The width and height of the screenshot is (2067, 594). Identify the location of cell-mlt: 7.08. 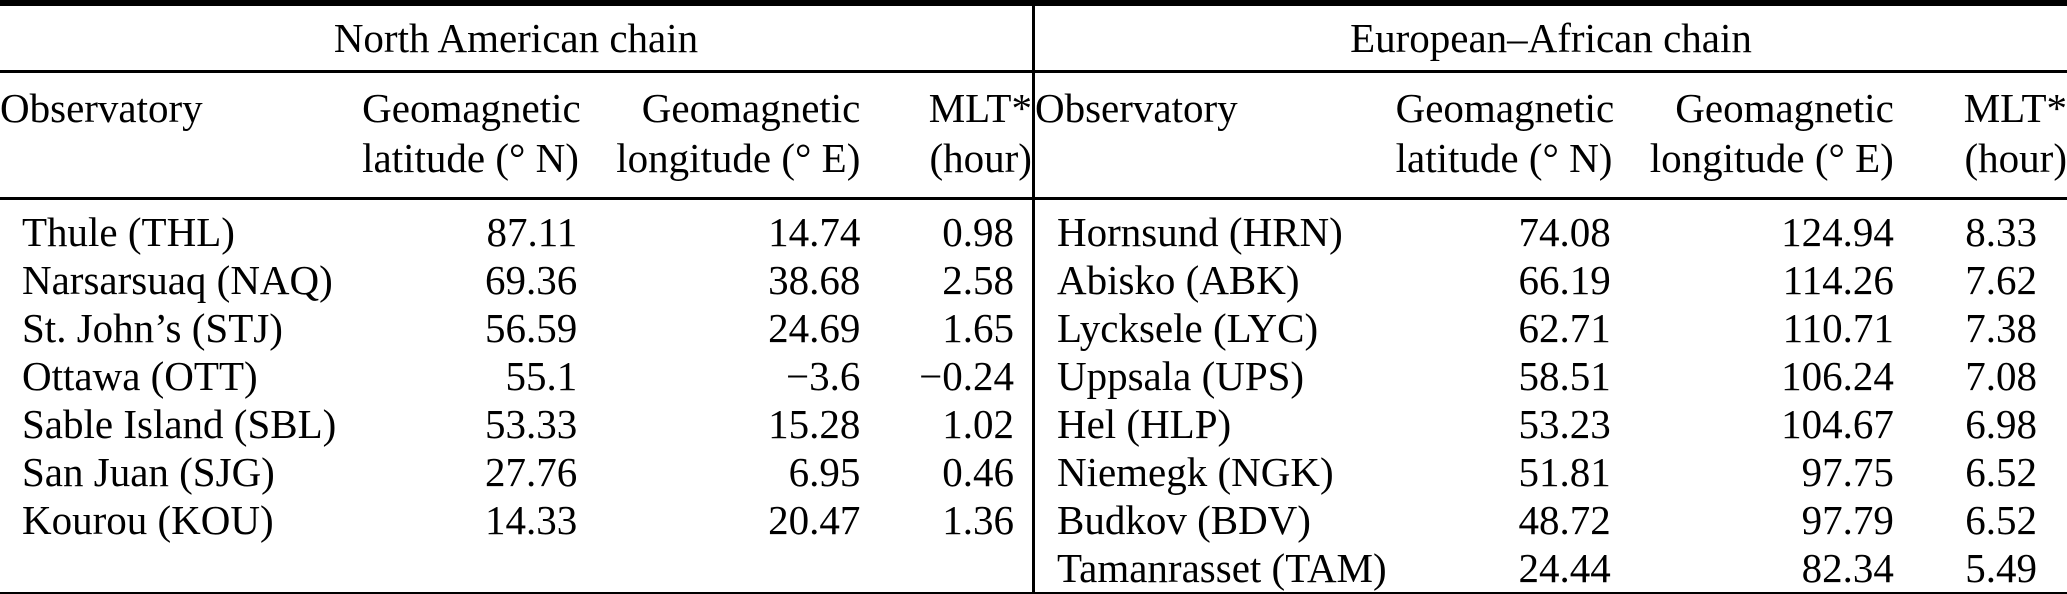
(2001, 376).